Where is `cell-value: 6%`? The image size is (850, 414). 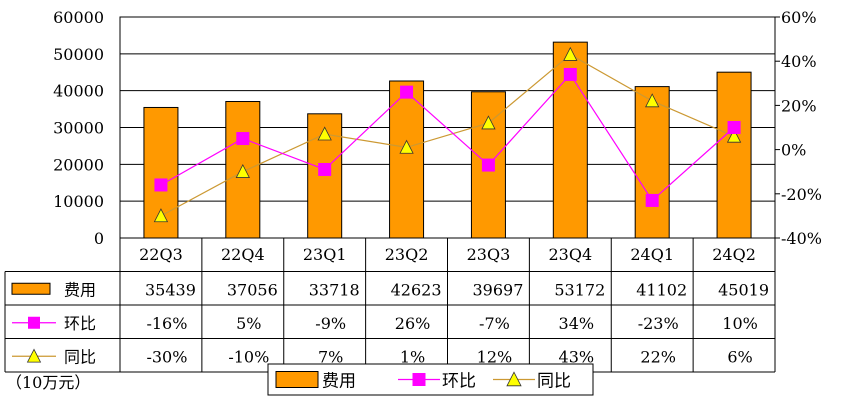
cell-value: 6% is located at coordinates (739, 356).